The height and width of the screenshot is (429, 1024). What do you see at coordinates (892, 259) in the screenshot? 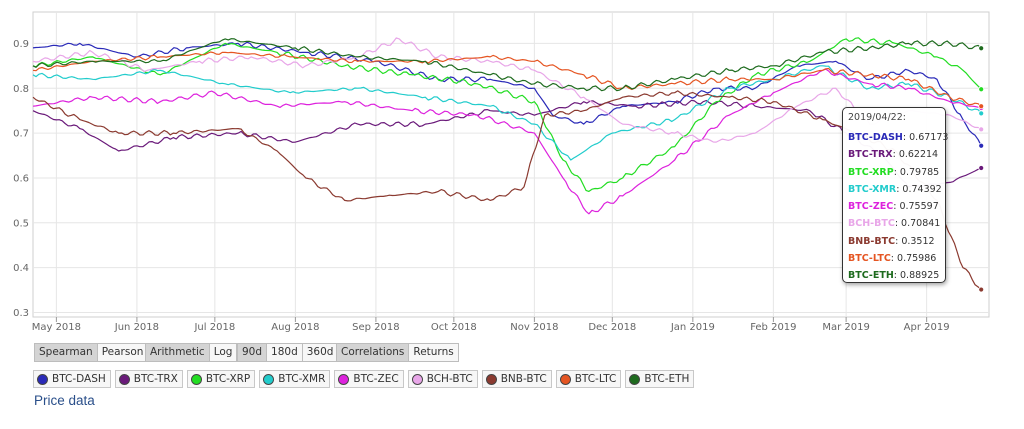
I see `tooltip-row: BTC-LTC: 0.75986` at bounding box center [892, 259].